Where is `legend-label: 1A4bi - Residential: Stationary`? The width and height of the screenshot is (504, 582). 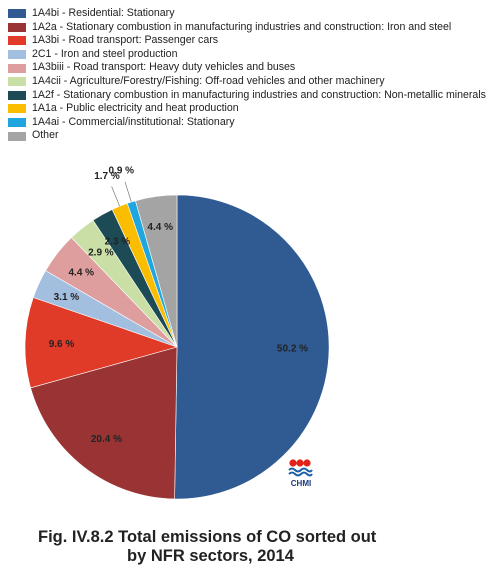
legend-label: 1A4bi - Residential: Stationary is located at coordinates (103, 13).